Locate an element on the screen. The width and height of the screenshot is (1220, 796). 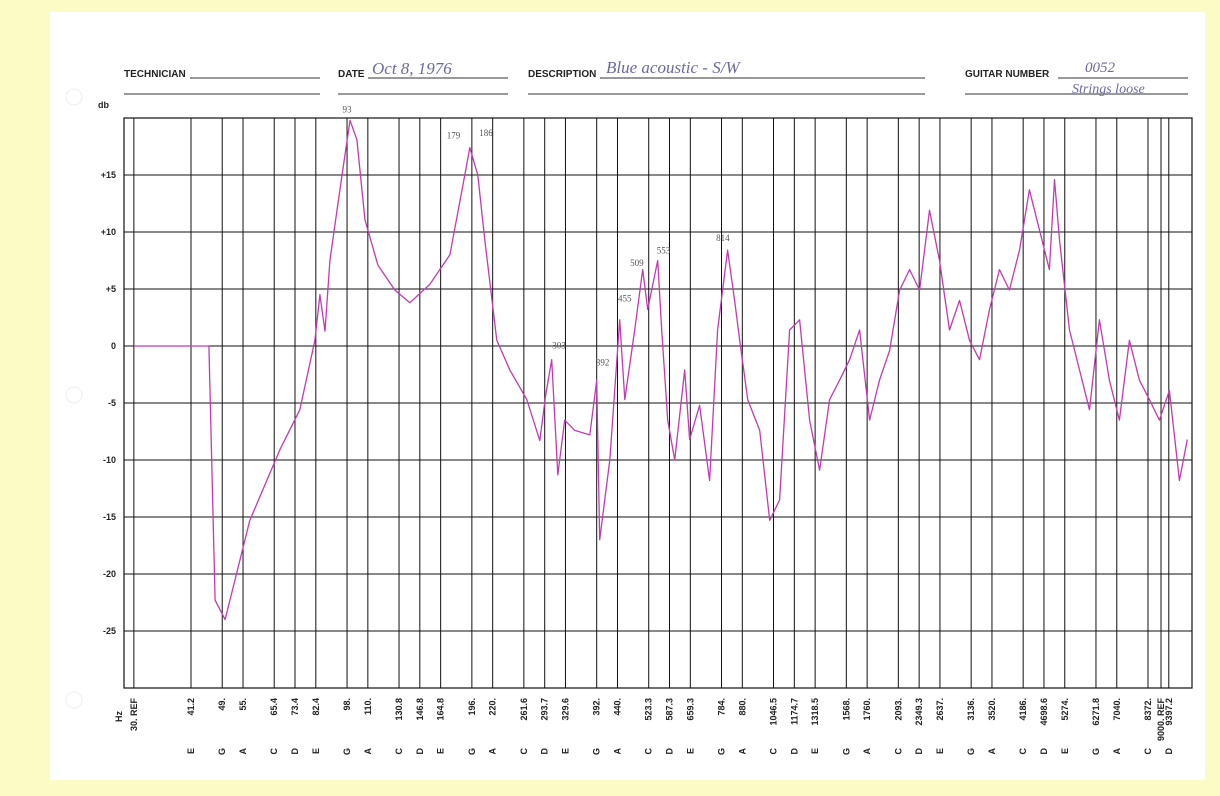
x-tick-label: 3136. is located at coordinates (971, 709).